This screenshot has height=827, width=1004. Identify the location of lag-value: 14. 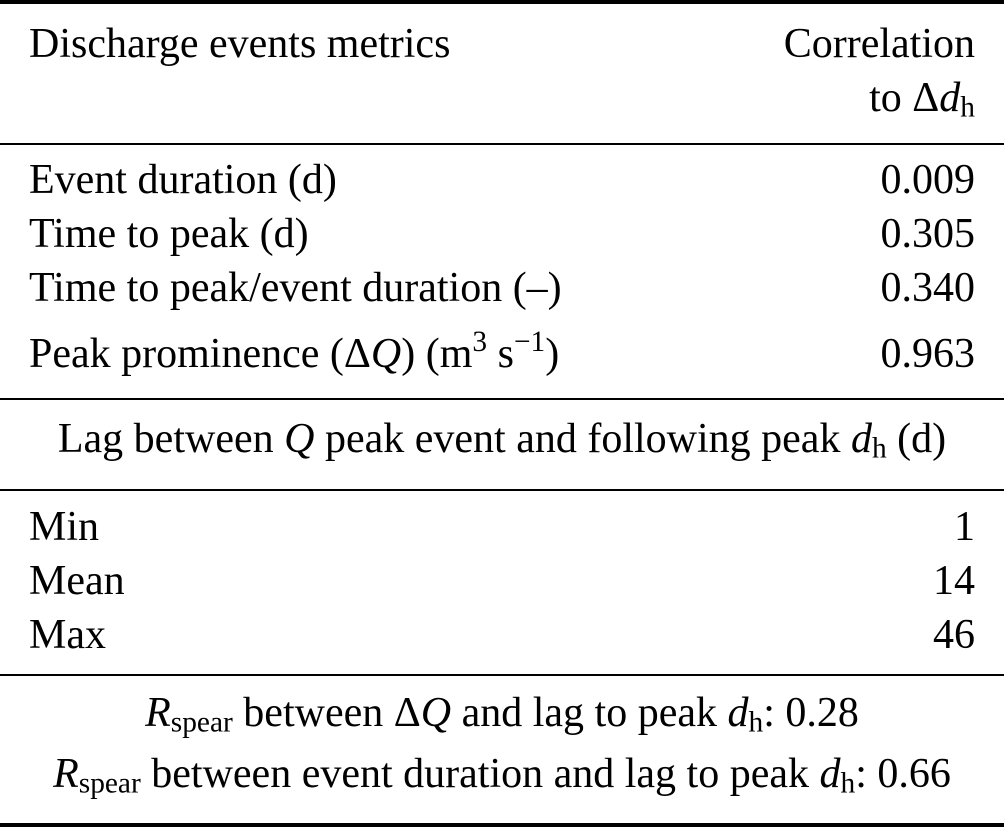
(954, 580).